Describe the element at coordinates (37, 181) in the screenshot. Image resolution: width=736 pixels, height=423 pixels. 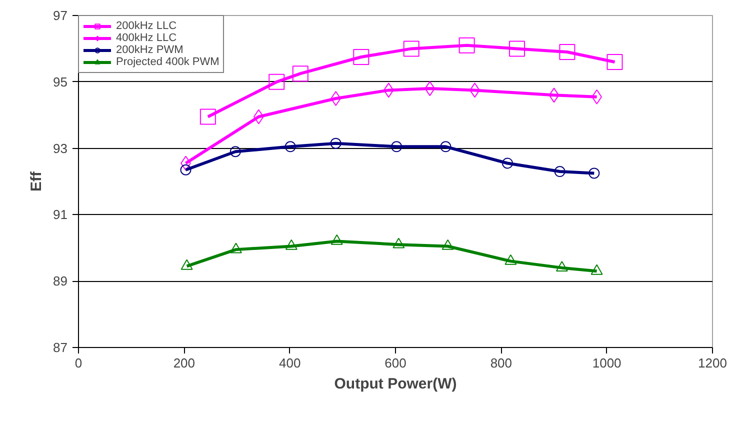
I see `y-axis-title: Eff` at that location.